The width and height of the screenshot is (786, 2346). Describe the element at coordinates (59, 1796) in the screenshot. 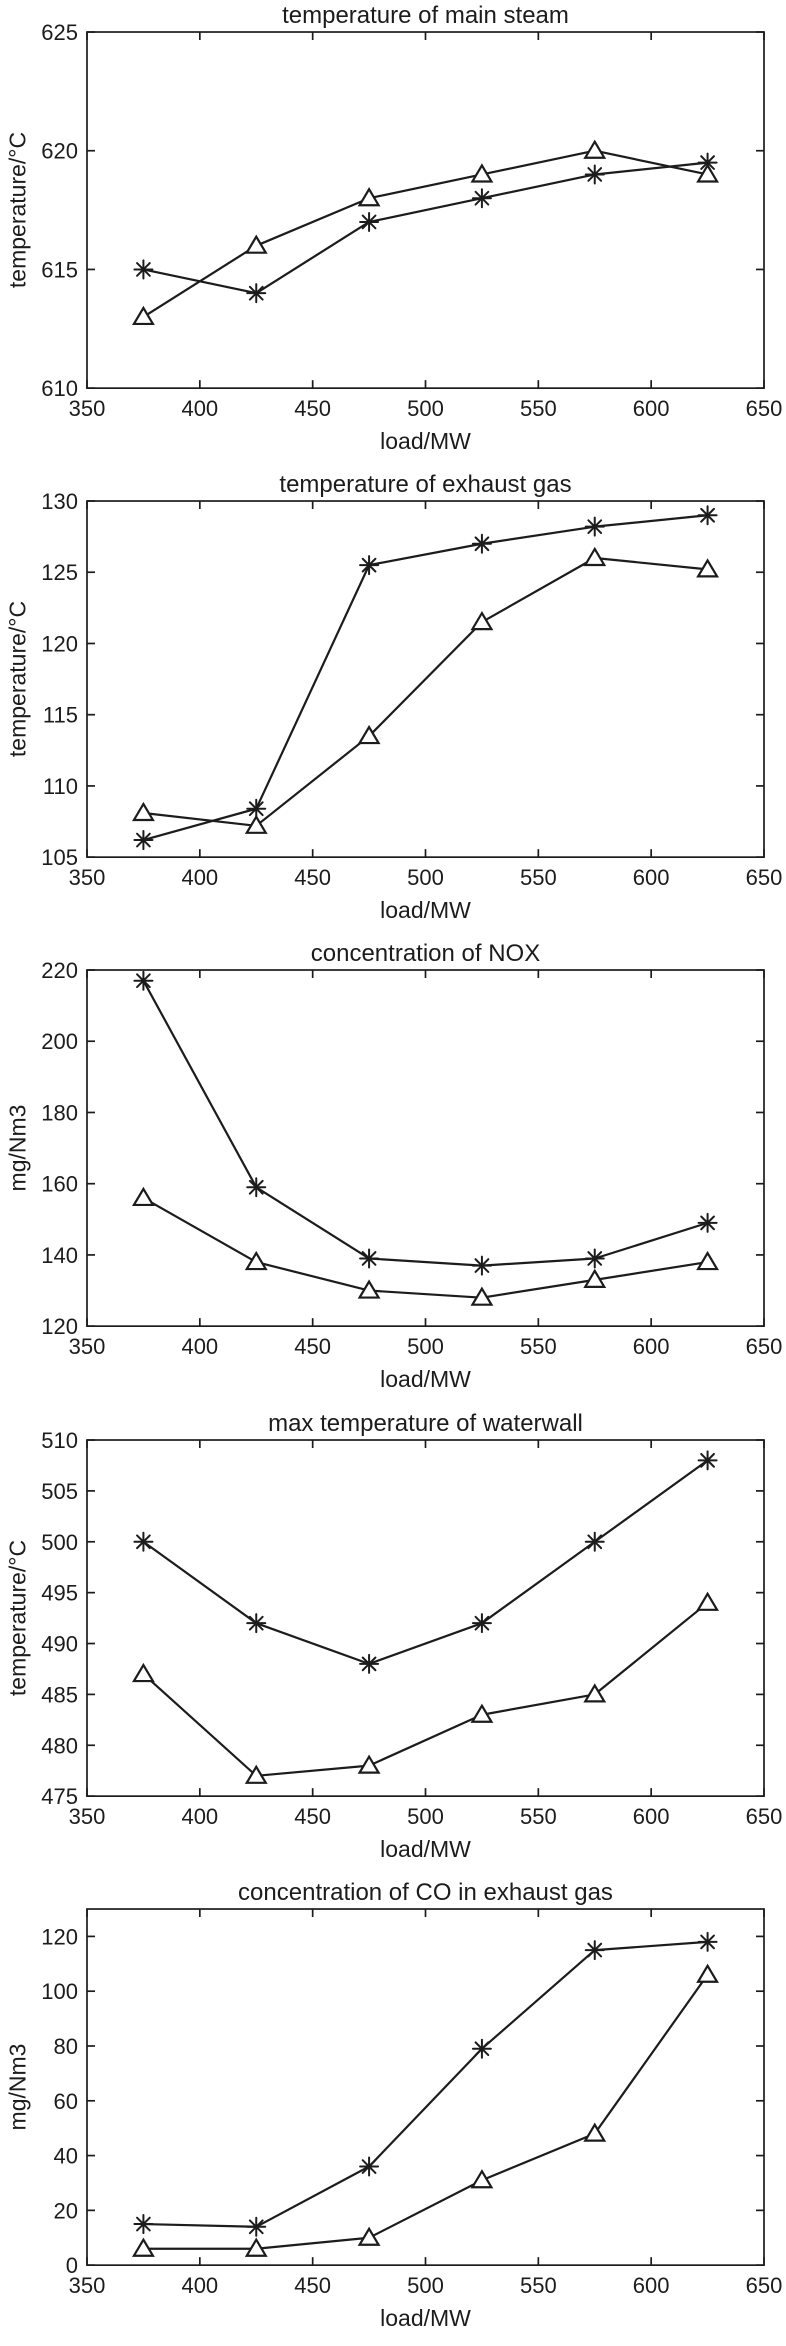

I see `y-tick-label: 475` at that location.